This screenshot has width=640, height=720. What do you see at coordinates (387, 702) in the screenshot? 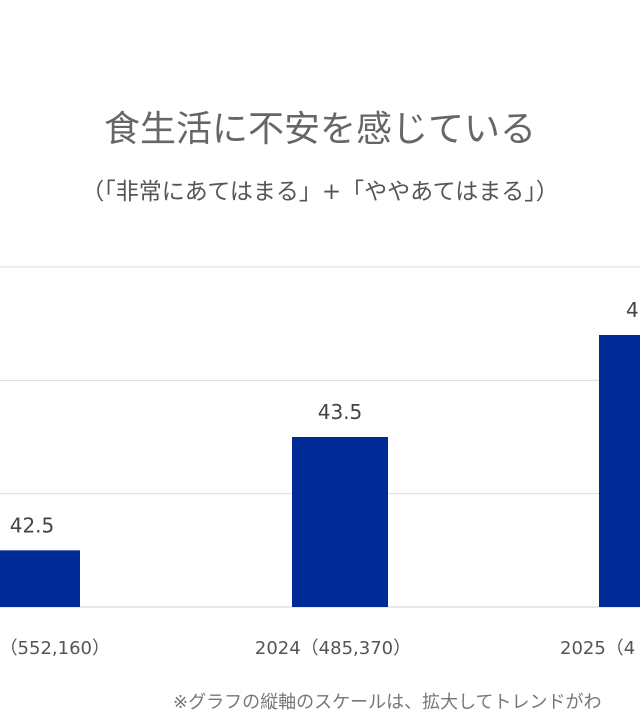
I see `chart-note: ※グラフの縦軸のスケールは、拡大してトレンドがわ` at bounding box center [387, 702].